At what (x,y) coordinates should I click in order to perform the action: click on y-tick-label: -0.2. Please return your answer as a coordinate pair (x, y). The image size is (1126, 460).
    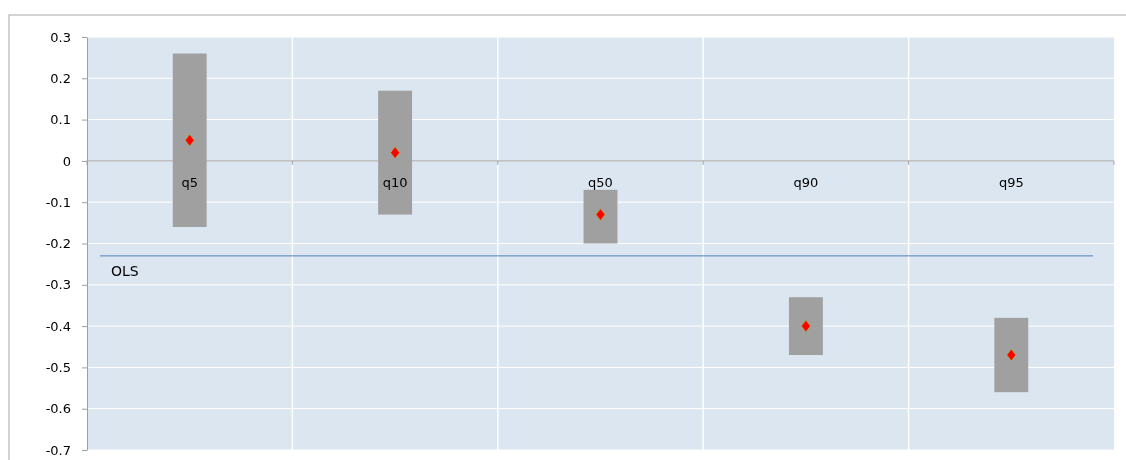
    Looking at the image, I should click on (58, 244).